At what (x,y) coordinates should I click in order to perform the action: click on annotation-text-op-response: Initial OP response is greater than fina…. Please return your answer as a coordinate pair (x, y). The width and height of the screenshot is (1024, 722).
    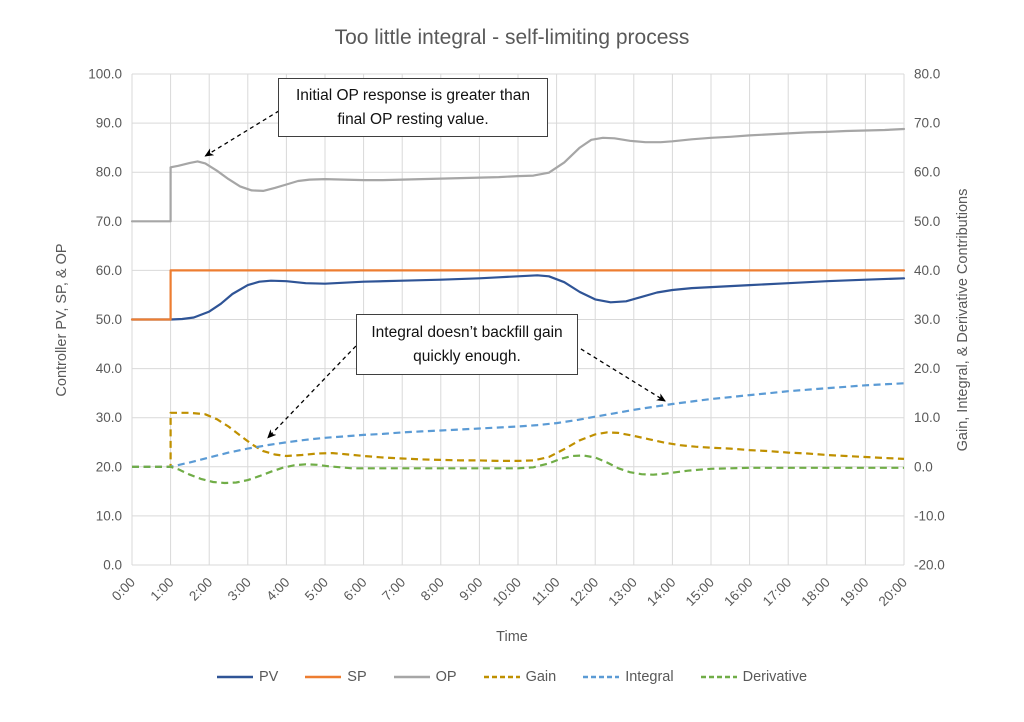
    Looking at the image, I should click on (413, 107).